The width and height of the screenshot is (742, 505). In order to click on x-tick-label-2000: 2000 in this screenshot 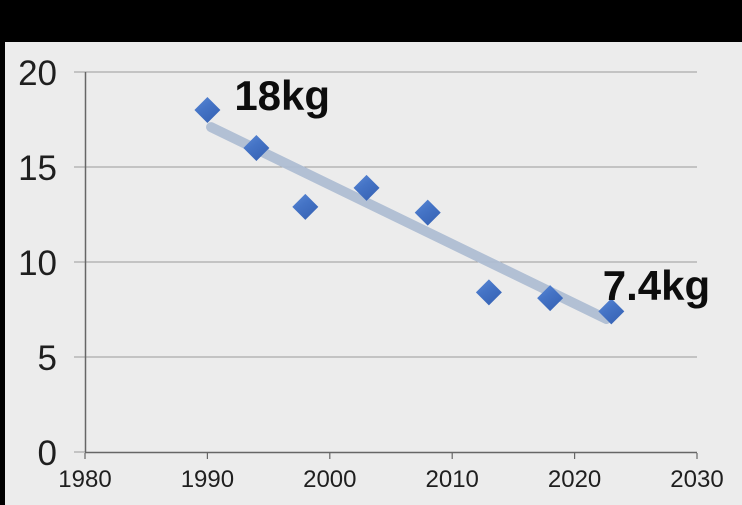, I will do `click(329, 479)`.